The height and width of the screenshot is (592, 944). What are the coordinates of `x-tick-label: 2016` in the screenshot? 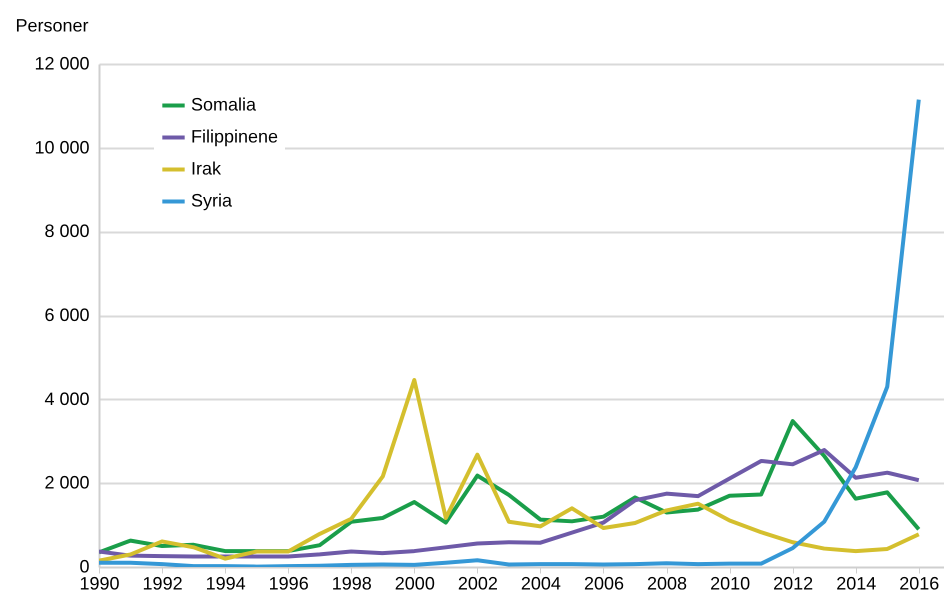 It's located at (919, 583).